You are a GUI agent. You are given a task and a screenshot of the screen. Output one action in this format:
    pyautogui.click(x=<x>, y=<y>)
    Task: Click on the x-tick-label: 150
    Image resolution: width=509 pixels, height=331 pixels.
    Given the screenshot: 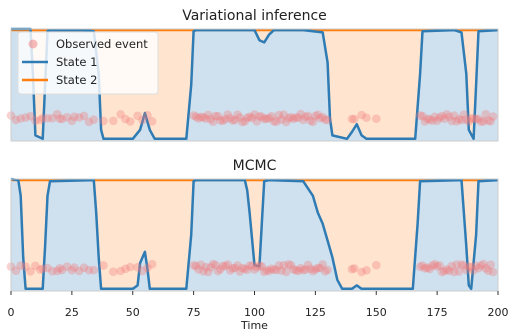 What is the action you would take?
    pyautogui.click(x=376, y=312)
    